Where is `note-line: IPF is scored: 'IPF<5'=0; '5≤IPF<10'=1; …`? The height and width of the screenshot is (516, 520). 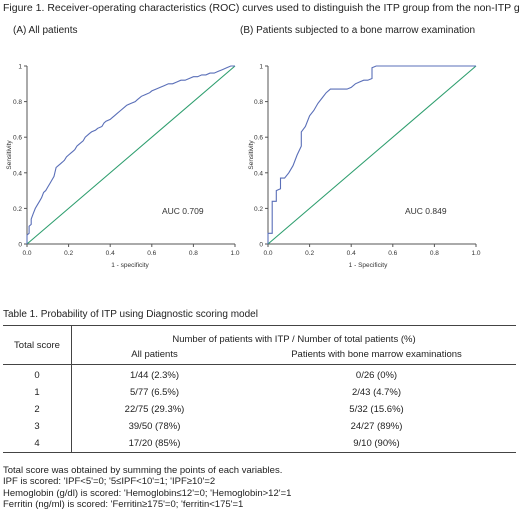 note-line: IPF is scored: 'IPF<5'=0; '5≤IPF<10'=1; … is located at coordinates (109, 482).